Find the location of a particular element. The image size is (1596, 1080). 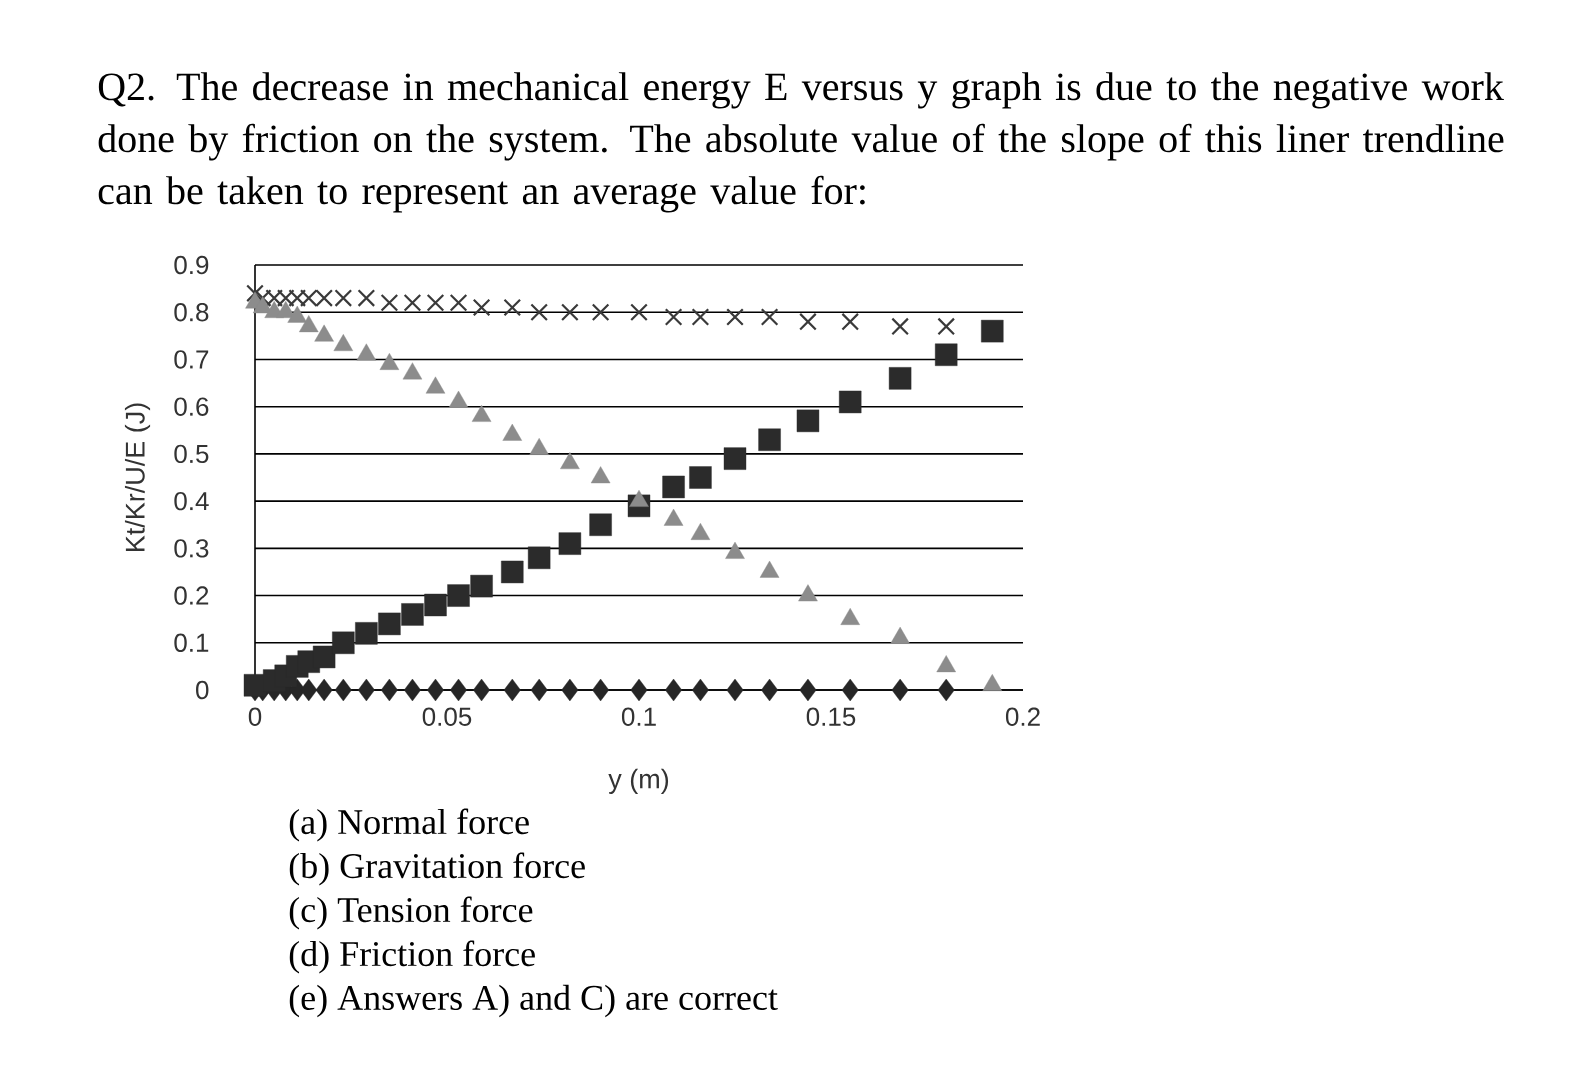

y-tick-label: 0.4 is located at coordinates (191, 501).